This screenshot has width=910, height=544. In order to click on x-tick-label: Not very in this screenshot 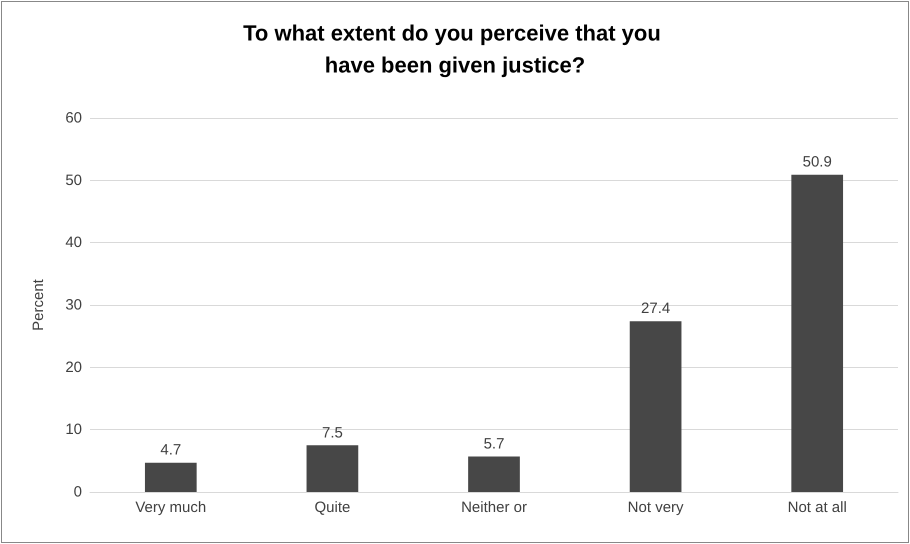, I will do `click(656, 507)`.